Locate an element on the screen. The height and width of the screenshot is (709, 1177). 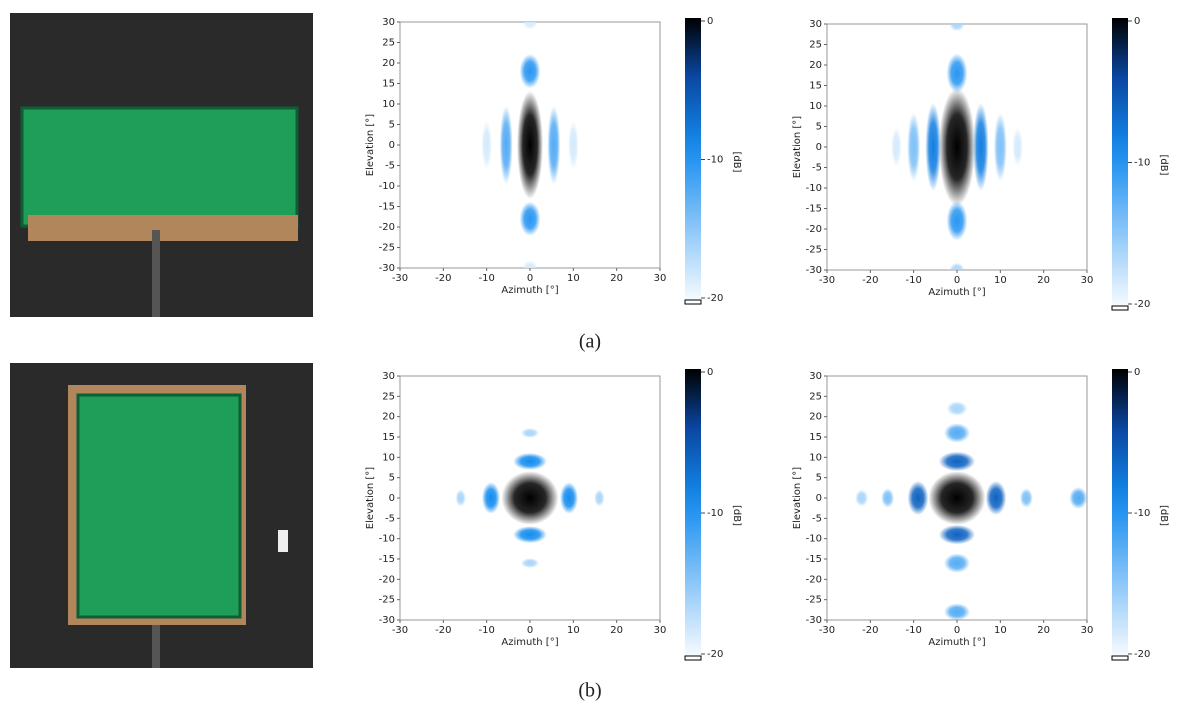
y-tick-label: -25 is located at coordinates (814, 250).